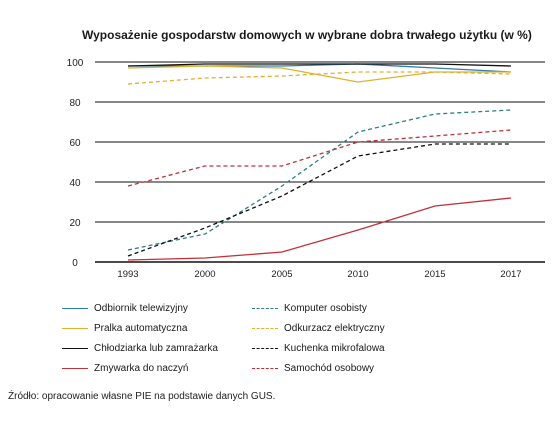 This screenshot has width=560, height=439. I want to click on y-tick-label: 20, so click(75, 223).